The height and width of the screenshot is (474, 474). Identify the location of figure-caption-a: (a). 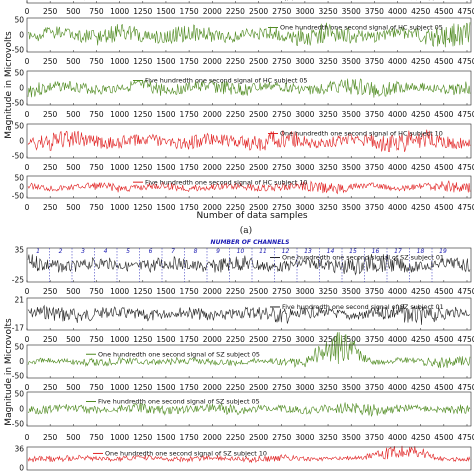
(246, 230).